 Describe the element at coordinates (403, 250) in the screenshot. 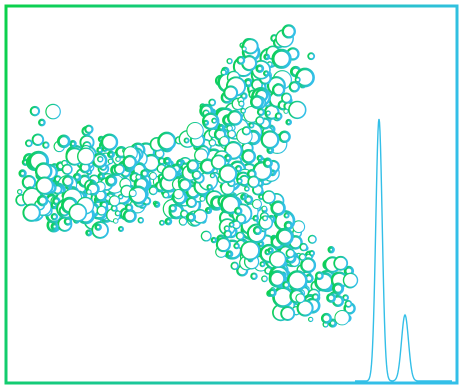

I see `chromatogram-trace` at that location.